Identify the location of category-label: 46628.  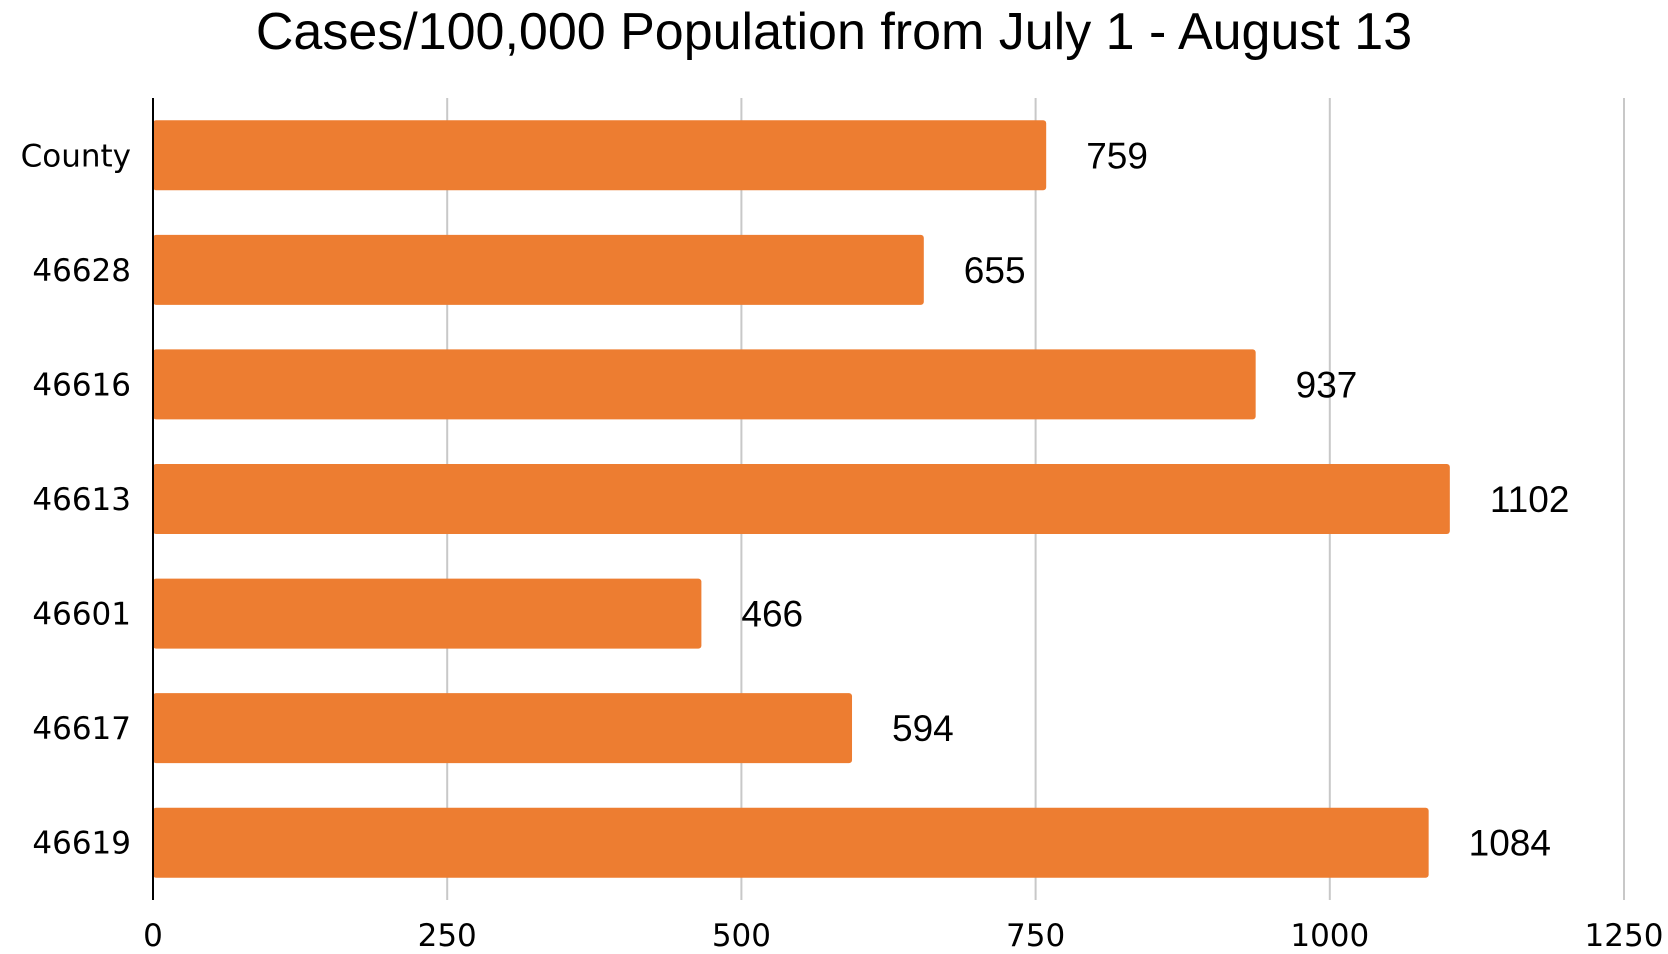
(81, 271).